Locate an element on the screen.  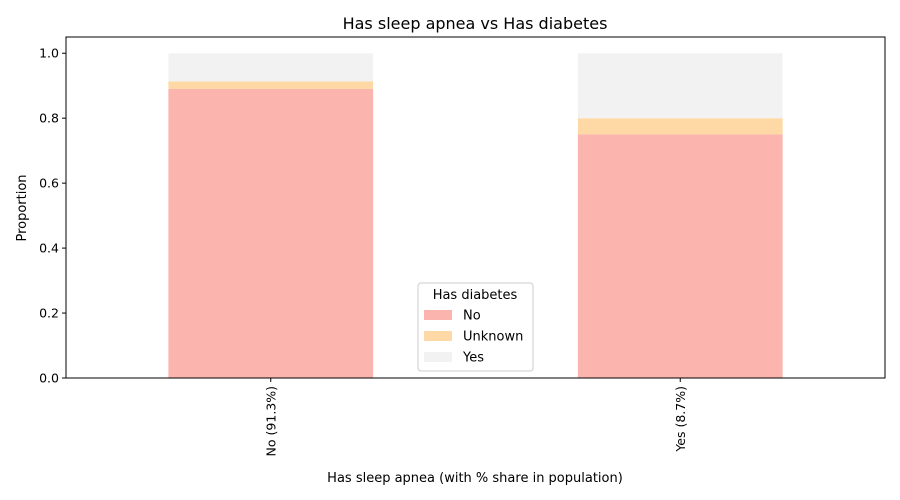
y-axis: 0.0 0.2 0.4 0.6 0.8 1.0 is located at coordinates (52, 216).